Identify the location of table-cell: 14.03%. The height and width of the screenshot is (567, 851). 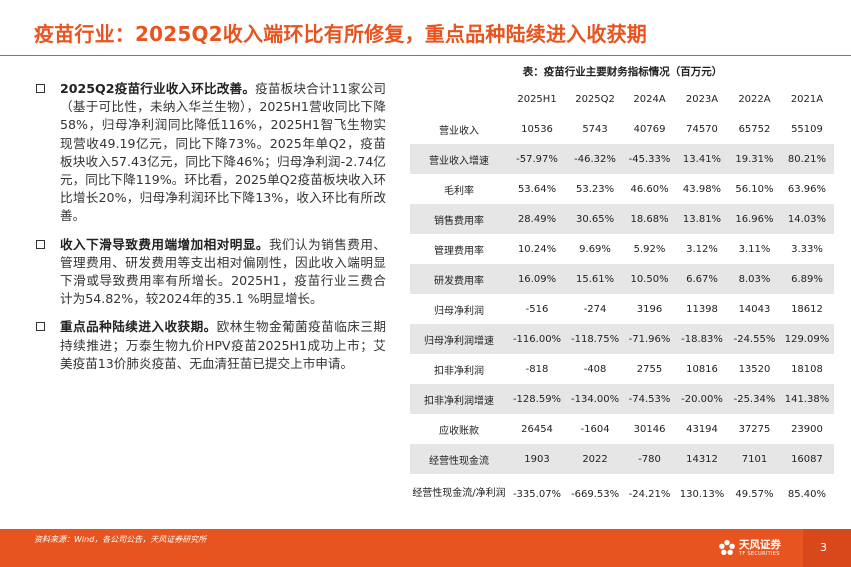
(806, 219).